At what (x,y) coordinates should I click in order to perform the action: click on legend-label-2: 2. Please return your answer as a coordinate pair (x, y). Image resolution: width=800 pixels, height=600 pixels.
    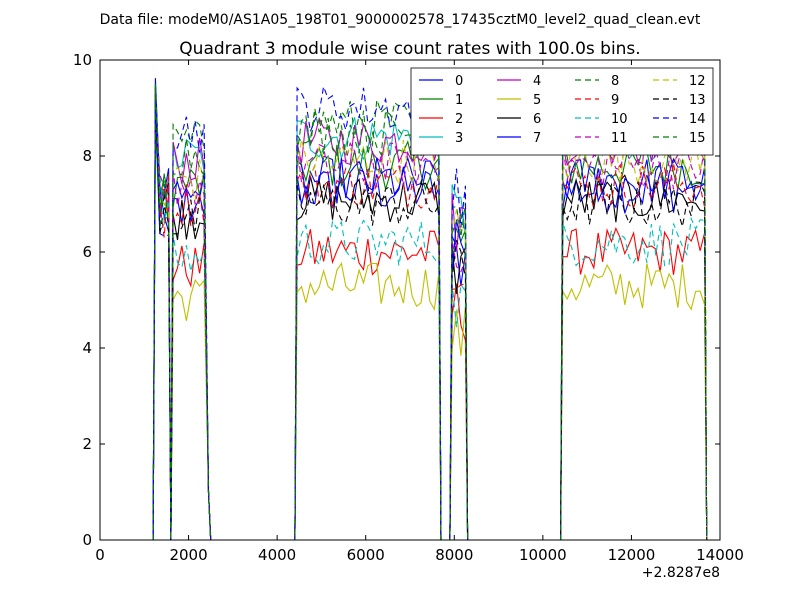
    Looking at the image, I should click on (459, 119).